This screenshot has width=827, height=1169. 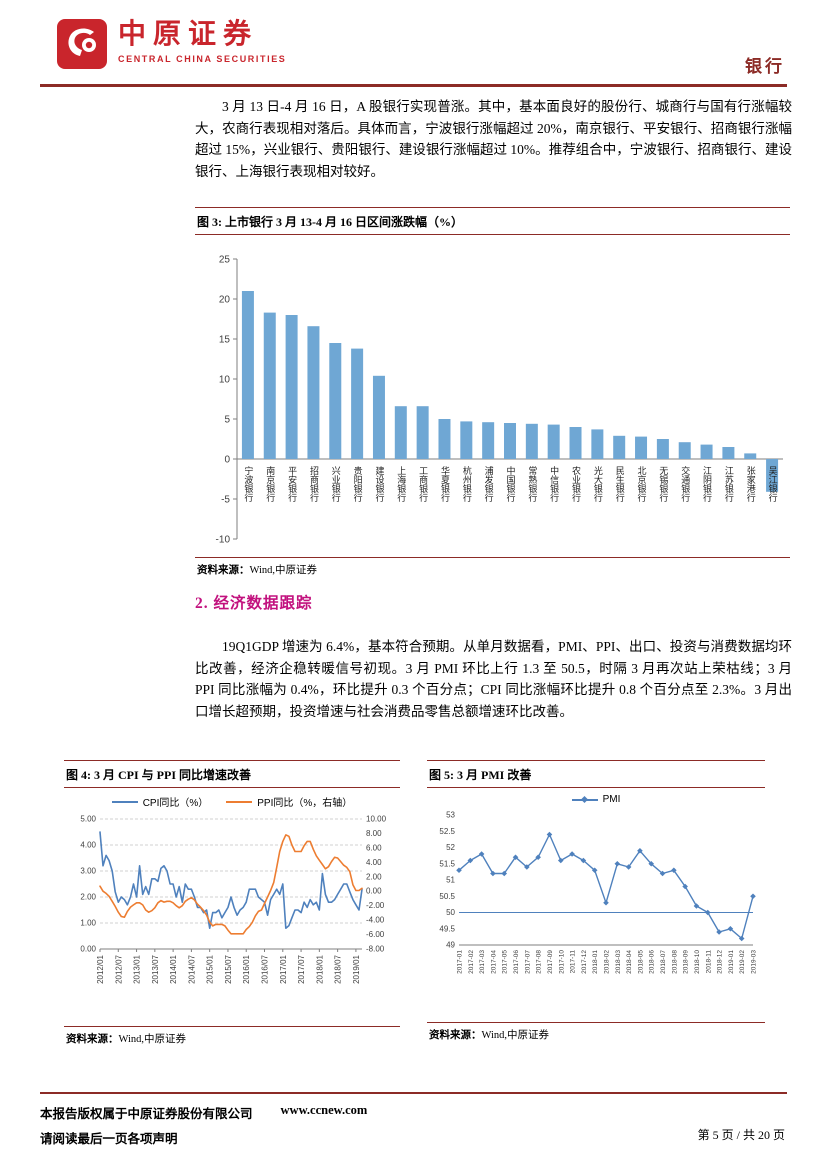 What do you see at coordinates (539, 962) in the screenshot?
I see `svg-text: 2017-08` at bounding box center [539, 962].